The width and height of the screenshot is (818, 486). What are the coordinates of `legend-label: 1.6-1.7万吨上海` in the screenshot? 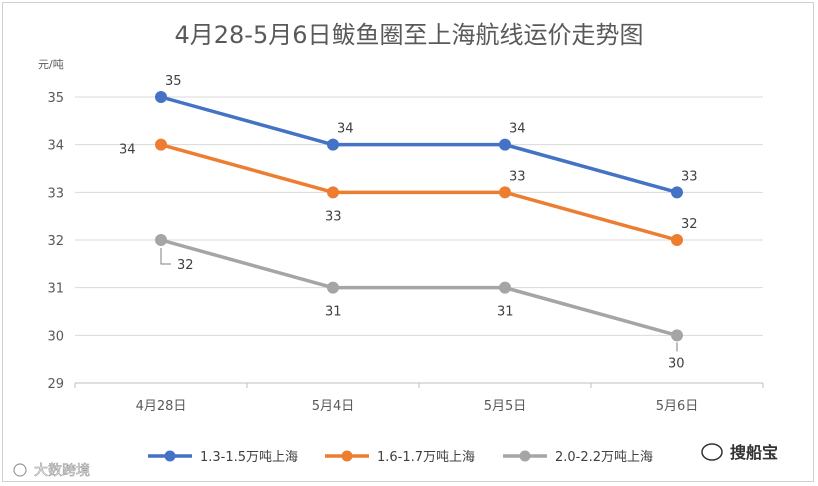 It's located at (426, 457).